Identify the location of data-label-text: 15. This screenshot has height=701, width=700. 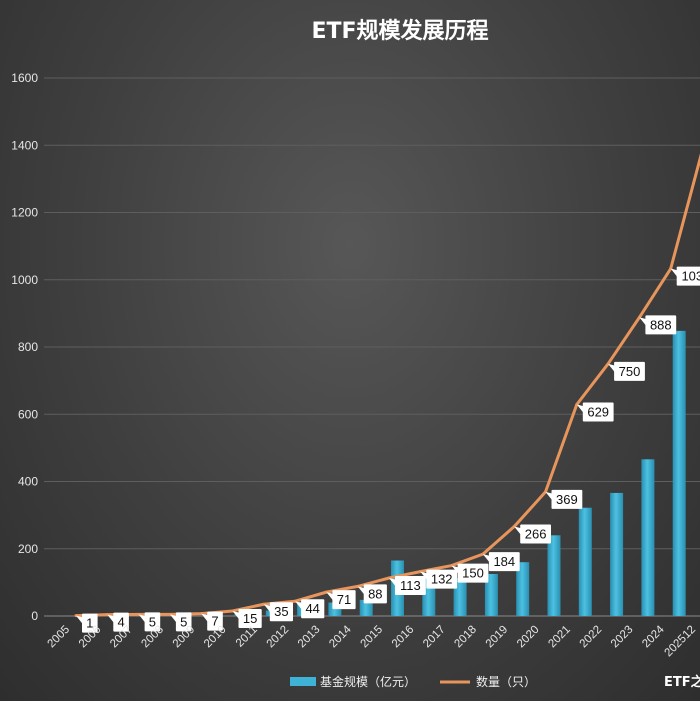
(250, 618).